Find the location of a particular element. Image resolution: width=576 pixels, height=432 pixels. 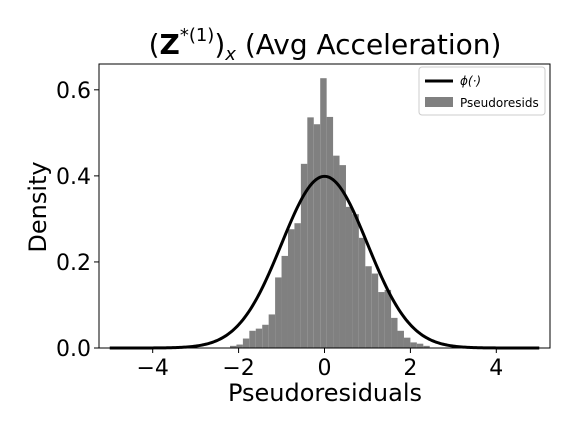

y-axis-label: Density is located at coordinates (38, 206).